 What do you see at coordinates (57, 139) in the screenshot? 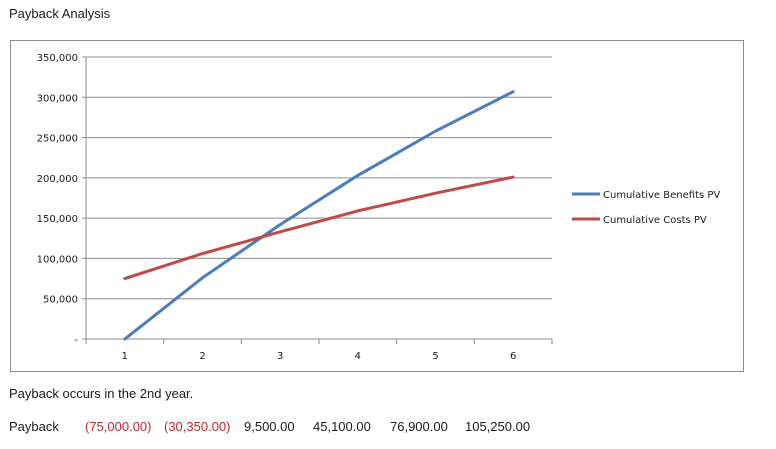
I see `y-tick-label-5: 250,000` at bounding box center [57, 139].